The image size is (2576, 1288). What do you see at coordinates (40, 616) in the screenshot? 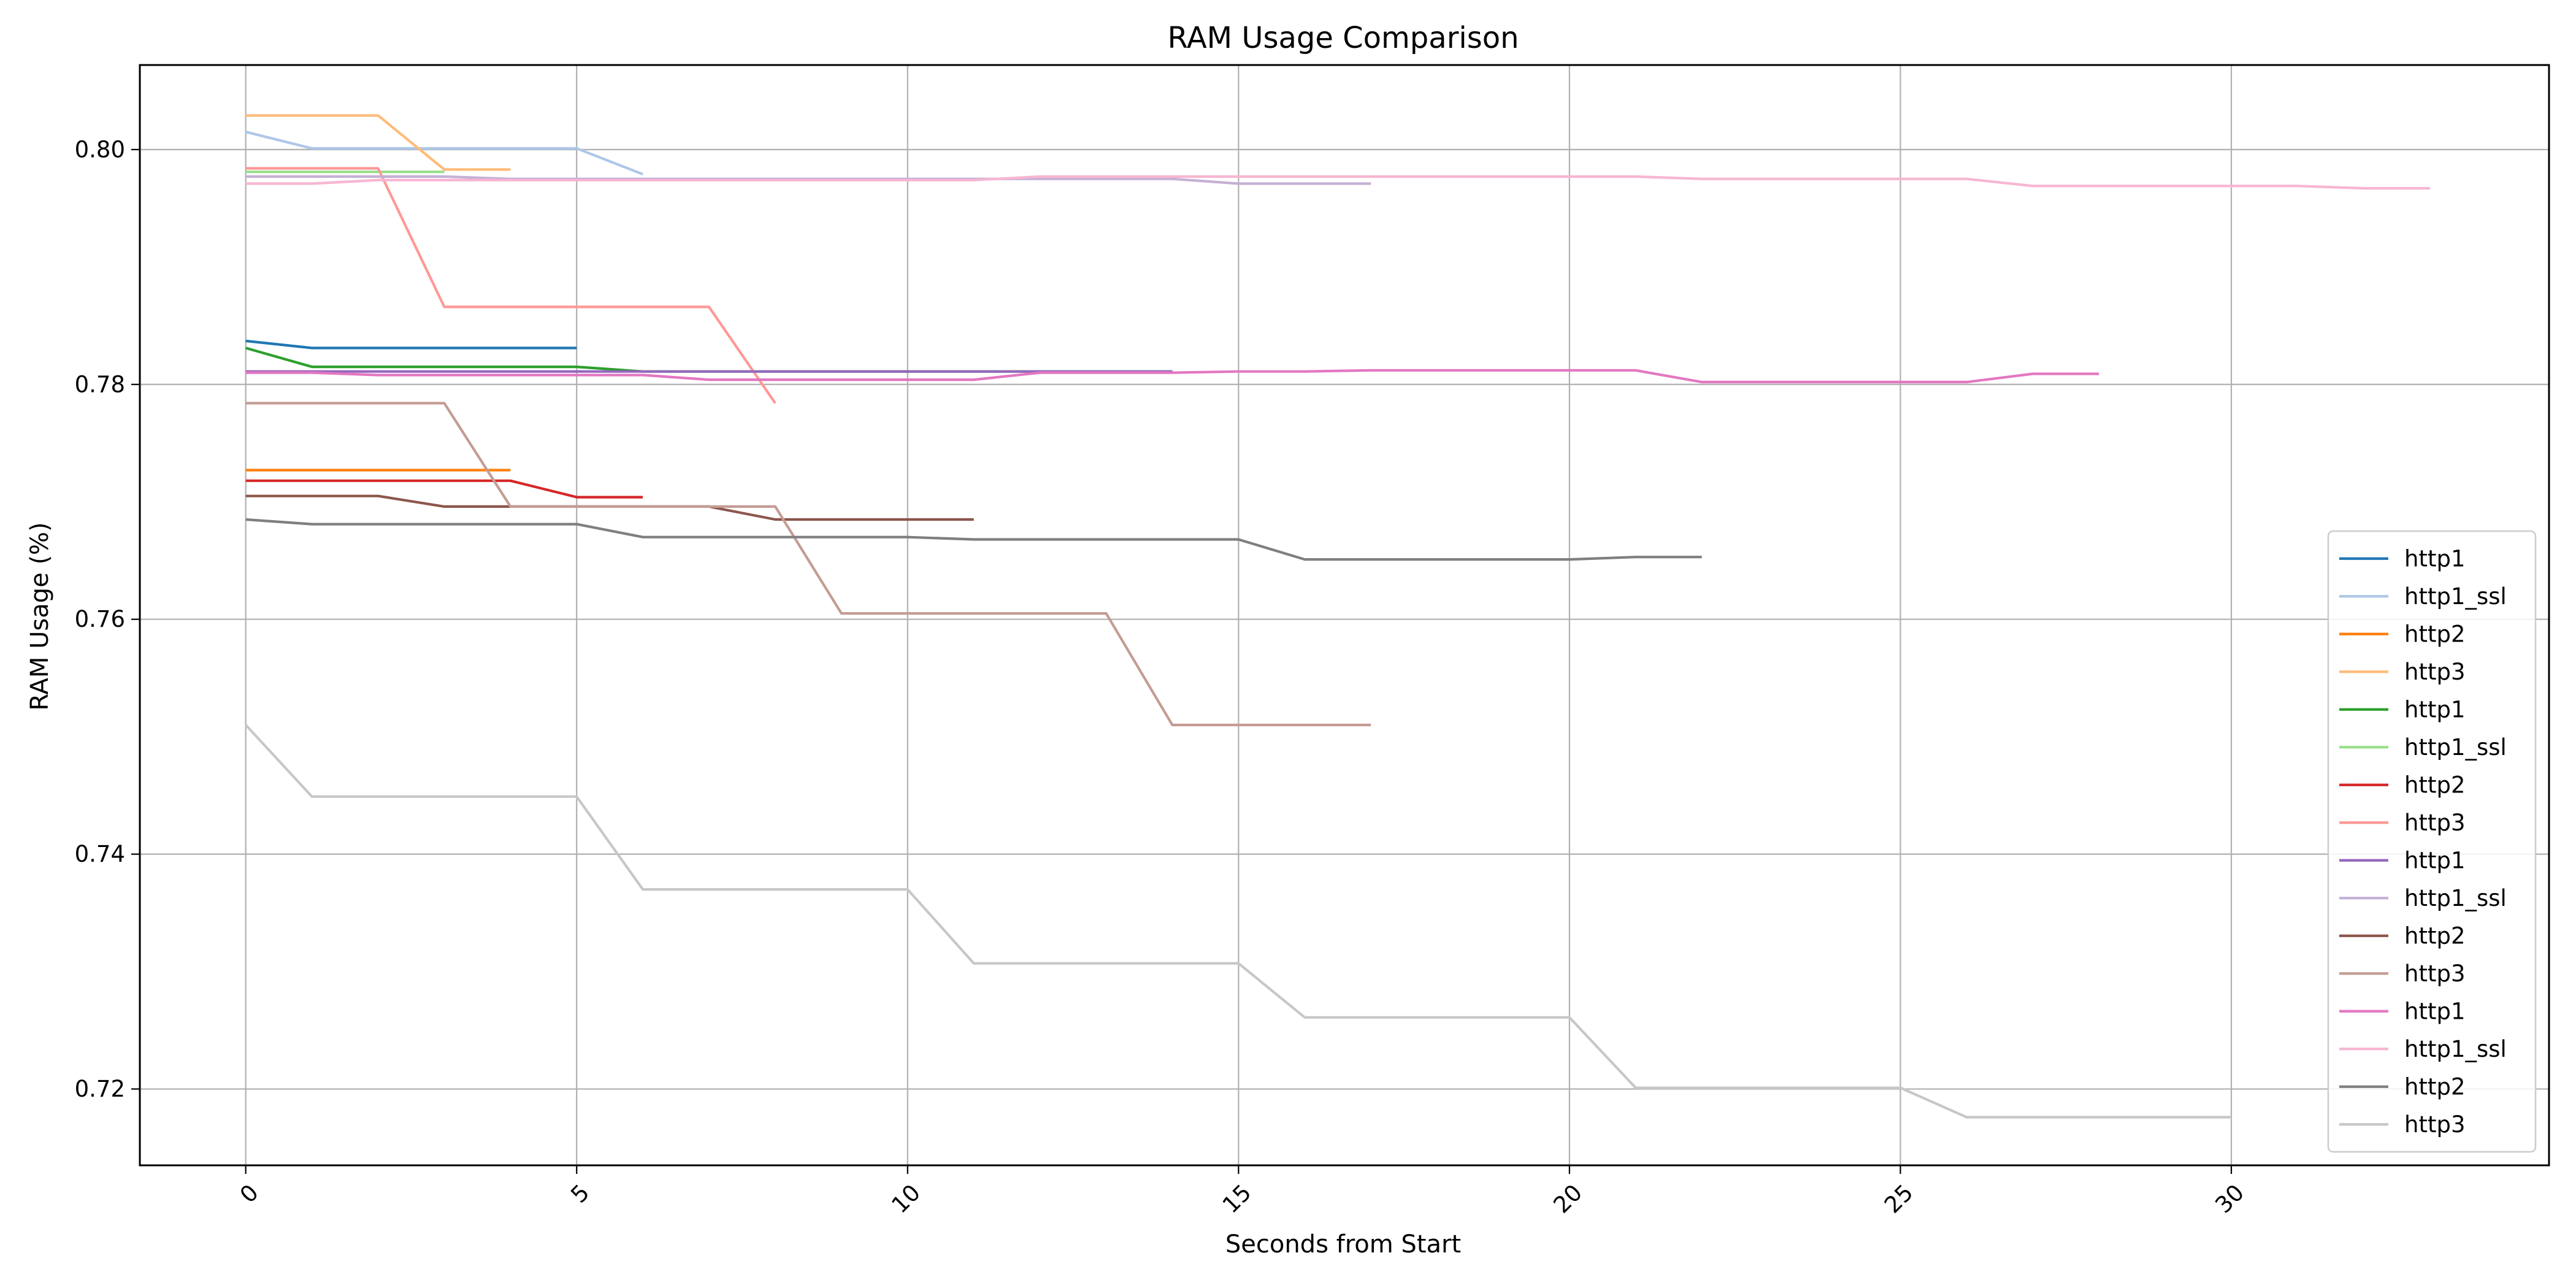
I see `y-axis-label: RAM Usage (%)` at bounding box center [40, 616].